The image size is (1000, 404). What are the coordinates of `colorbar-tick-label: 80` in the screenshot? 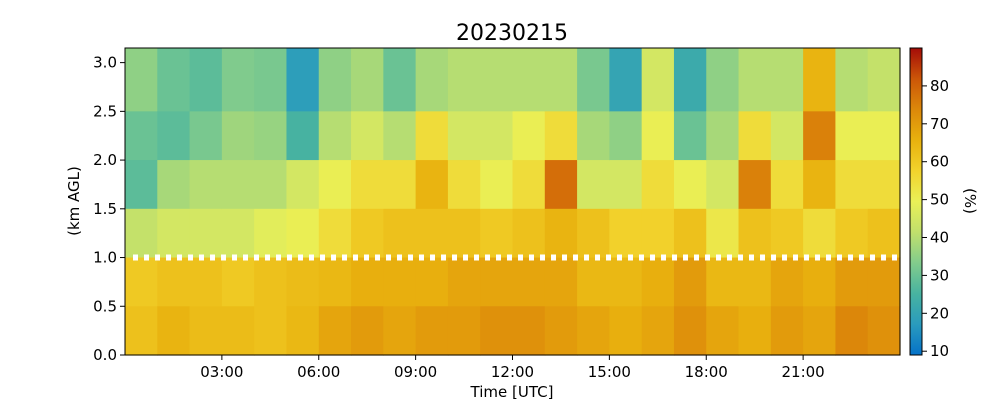 It's located at (939, 86).